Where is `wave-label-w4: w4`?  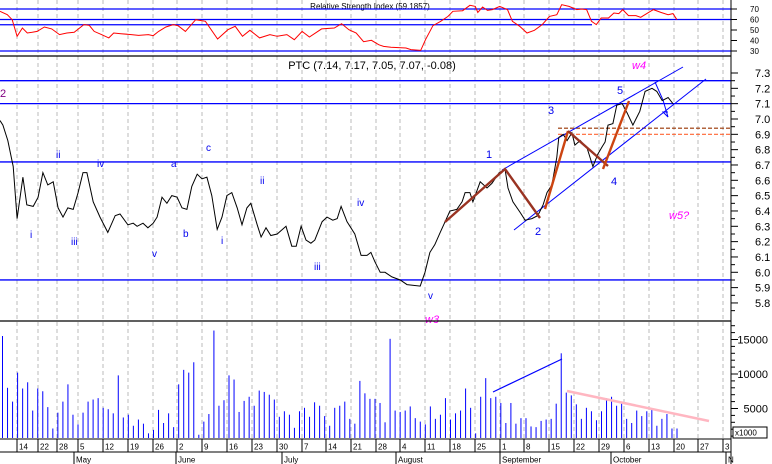 wave-label-w4: w4 is located at coordinates (639, 66).